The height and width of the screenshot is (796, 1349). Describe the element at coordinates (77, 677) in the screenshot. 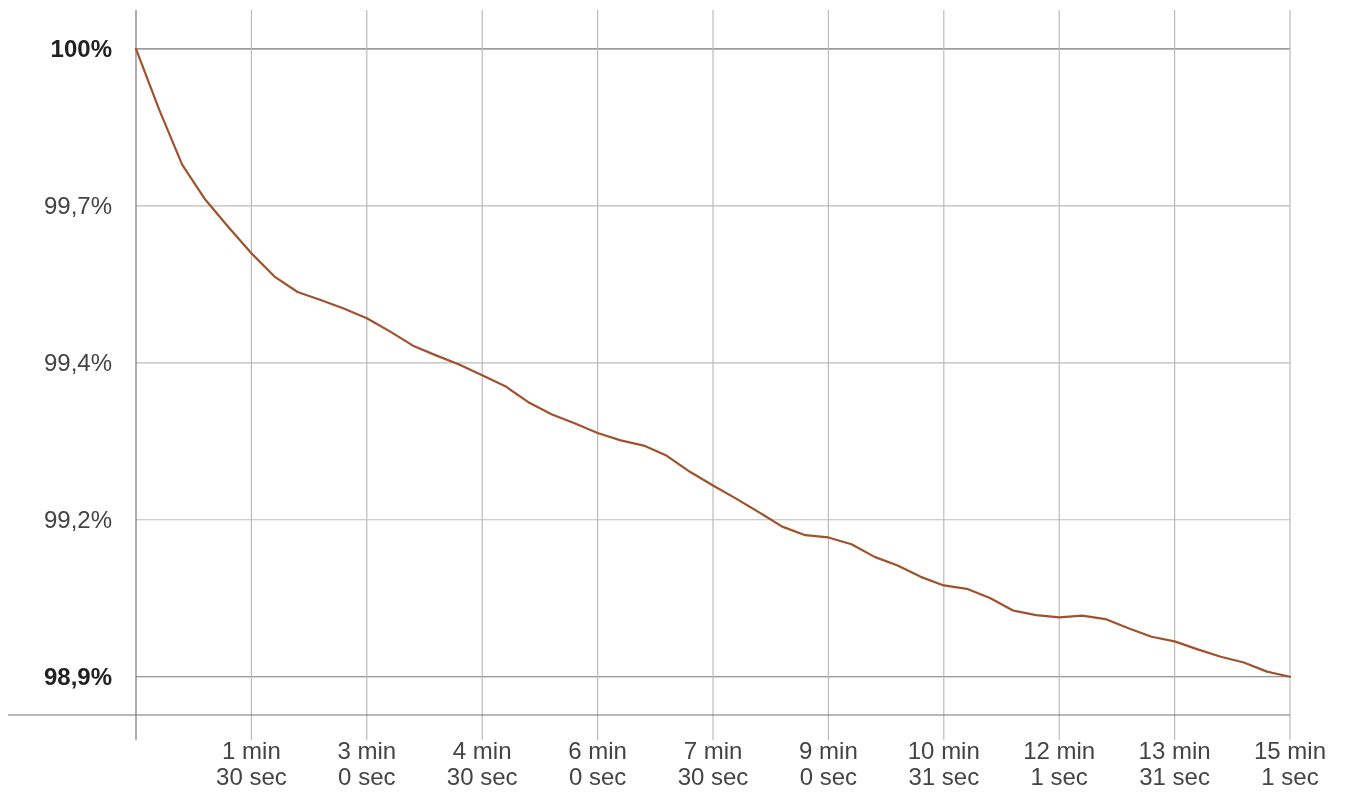

I see `y-tick-label: 98,9%` at that location.